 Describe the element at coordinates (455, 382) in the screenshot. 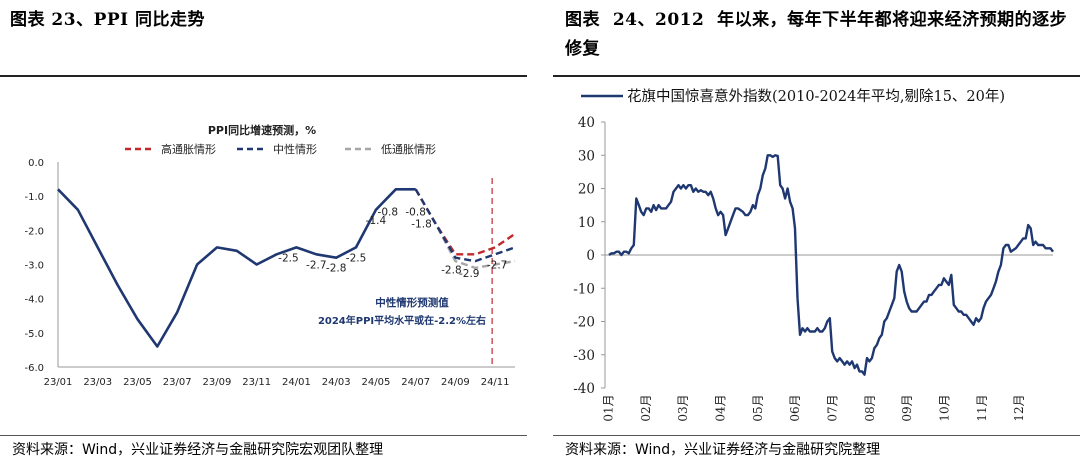

I see `x-tick-label: 24/09` at that location.